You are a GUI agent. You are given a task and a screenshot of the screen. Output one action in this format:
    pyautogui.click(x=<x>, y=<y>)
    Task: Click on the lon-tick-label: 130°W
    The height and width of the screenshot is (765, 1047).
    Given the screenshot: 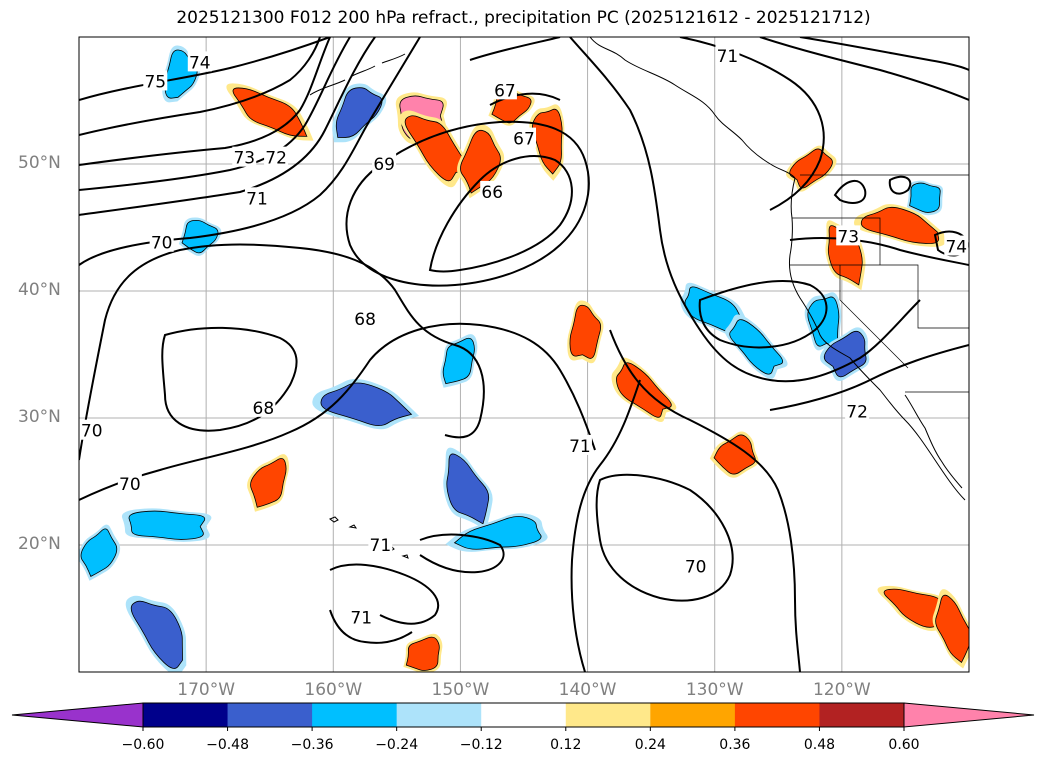 What is the action you would take?
    pyautogui.click(x=714, y=690)
    